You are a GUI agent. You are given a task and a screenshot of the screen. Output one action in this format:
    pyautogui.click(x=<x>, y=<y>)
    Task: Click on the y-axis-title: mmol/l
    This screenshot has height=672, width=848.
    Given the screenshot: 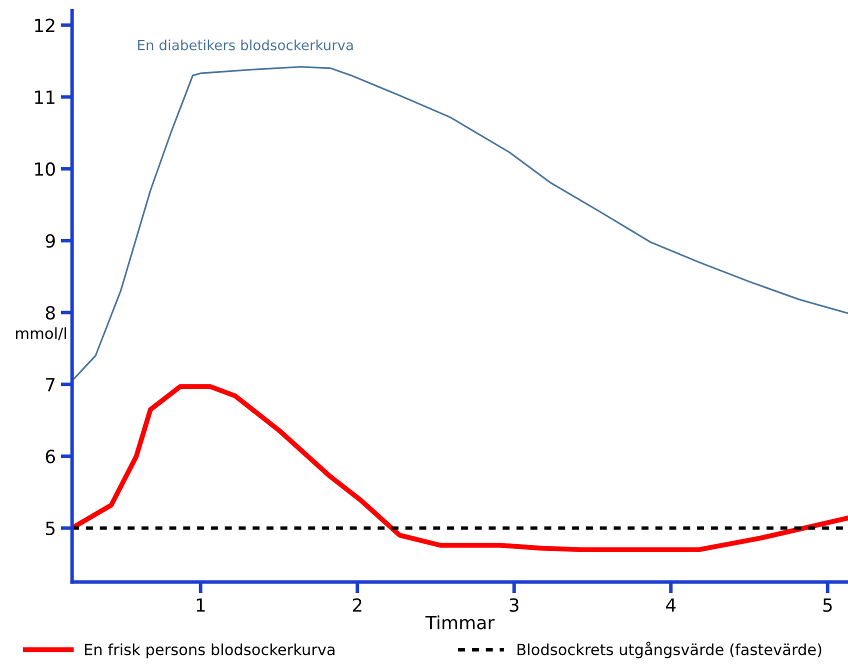 What is the action you would take?
    pyautogui.click(x=41, y=333)
    